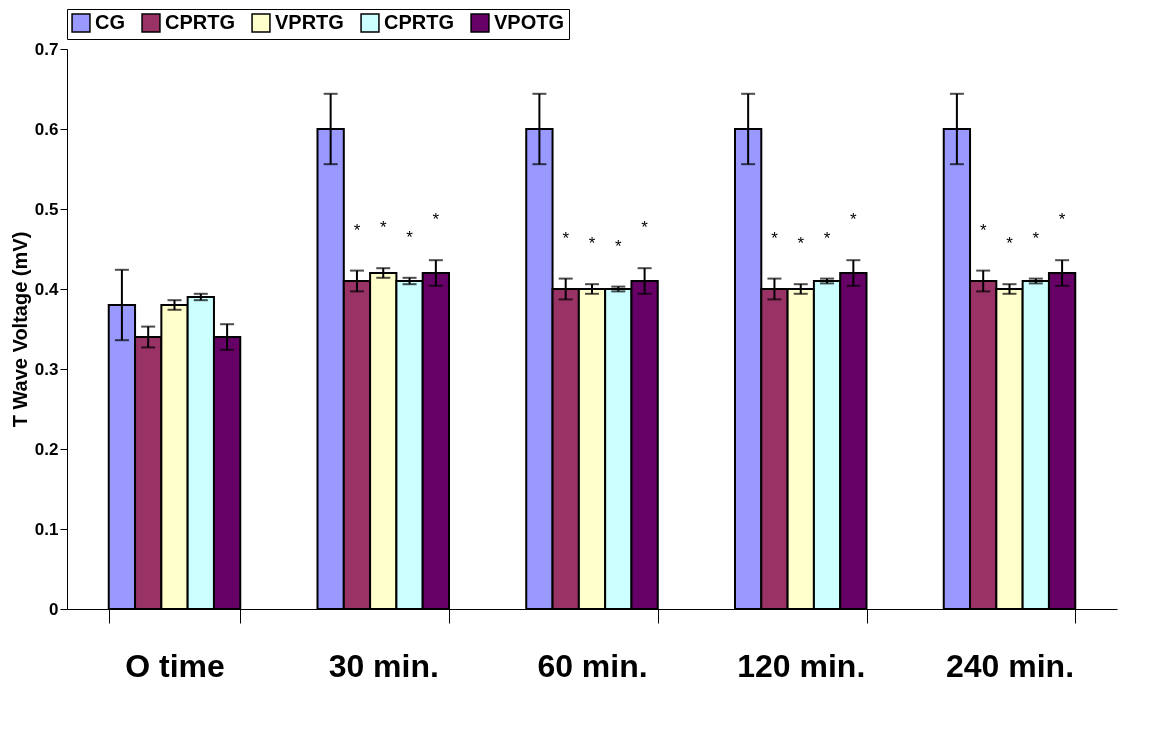  What do you see at coordinates (592, 665) in the screenshot?
I see `x-tick-label: 60 min.` at bounding box center [592, 665].